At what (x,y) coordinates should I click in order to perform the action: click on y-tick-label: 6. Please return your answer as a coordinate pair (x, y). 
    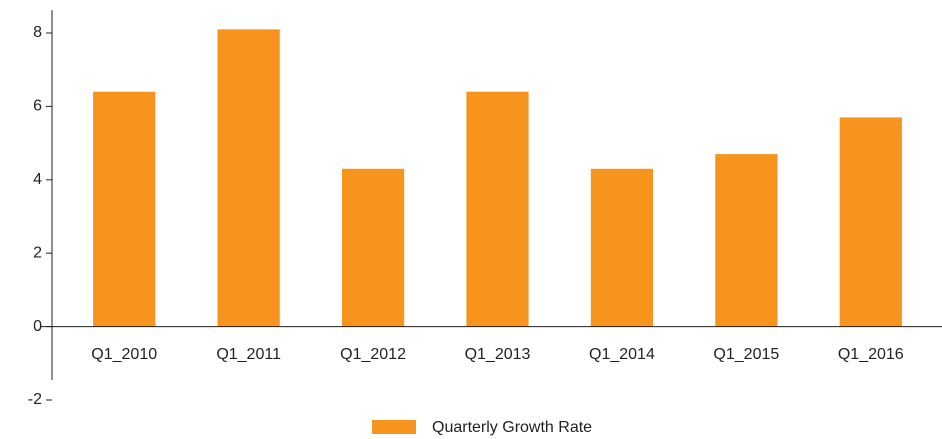
    Looking at the image, I should click on (37, 106).